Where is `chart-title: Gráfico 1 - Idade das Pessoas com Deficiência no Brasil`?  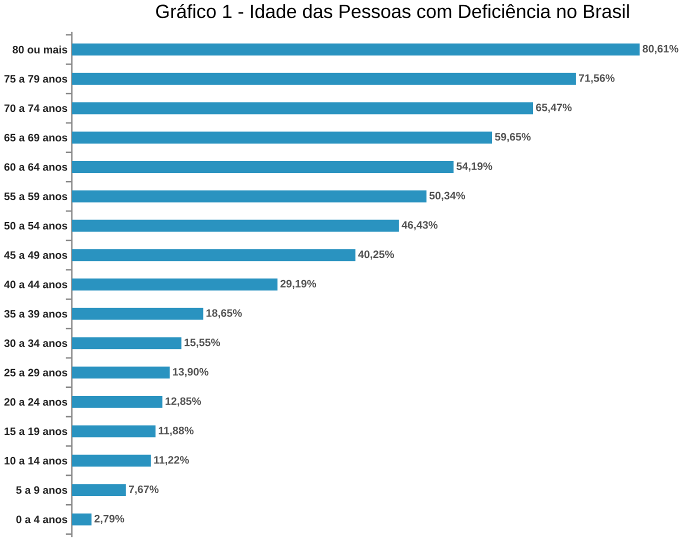 chart-title: Gráfico 1 - Idade das Pessoas com Deficiência no Brasil is located at coordinates (392, 11).